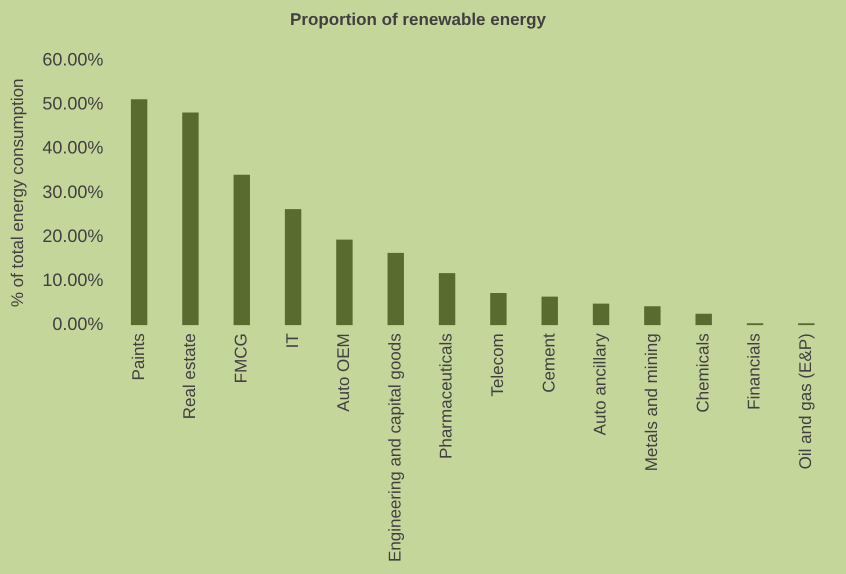 The image size is (846, 574). Describe the element at coordinates (498, 365) in the screenshot. I see `x-tick-label: Telecom` at that location.